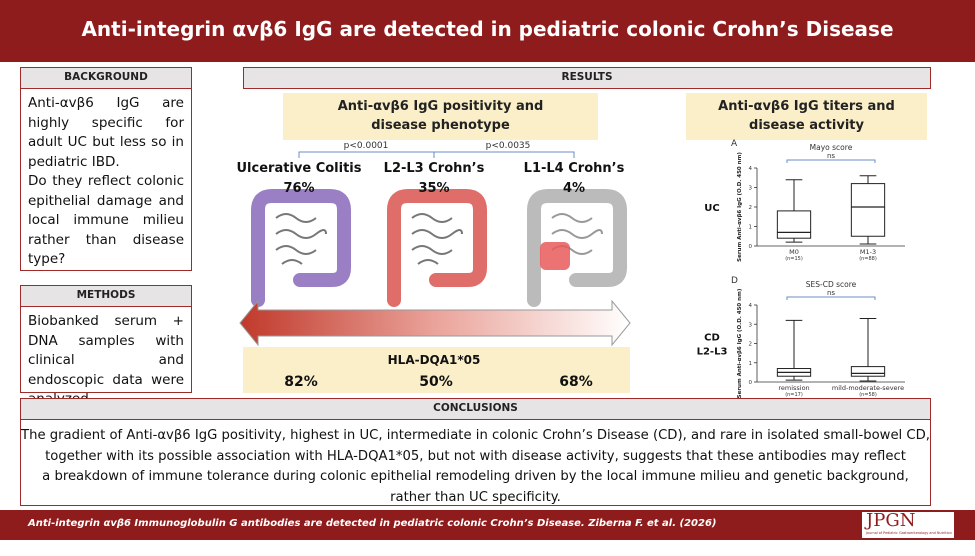 The width and height of the screenshot is (975, 556). I want to click on hla-percent: 82%, so click(301, 382).